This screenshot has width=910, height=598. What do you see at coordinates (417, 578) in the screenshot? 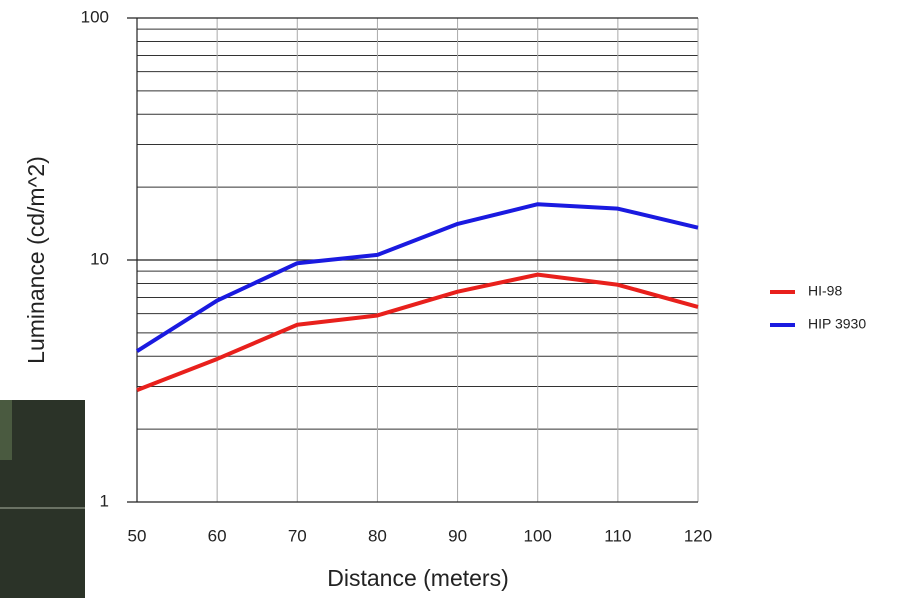
I see `x-axis-title: Distance (meters)` at bounding box center [417, 578].